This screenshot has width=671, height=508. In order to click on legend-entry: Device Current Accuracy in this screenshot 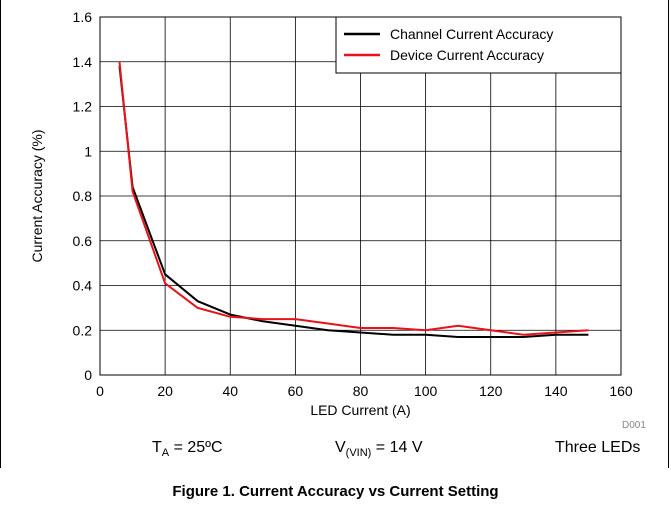, I will do `click(467, 55)`.